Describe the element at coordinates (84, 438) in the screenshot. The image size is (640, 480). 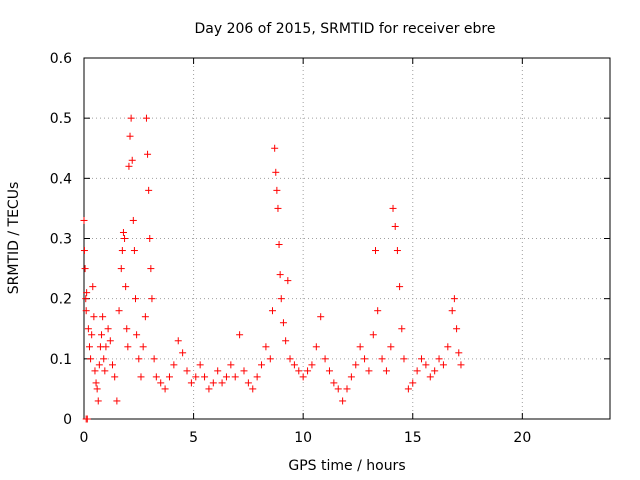
I see `x-tick-label: 0` at that location.